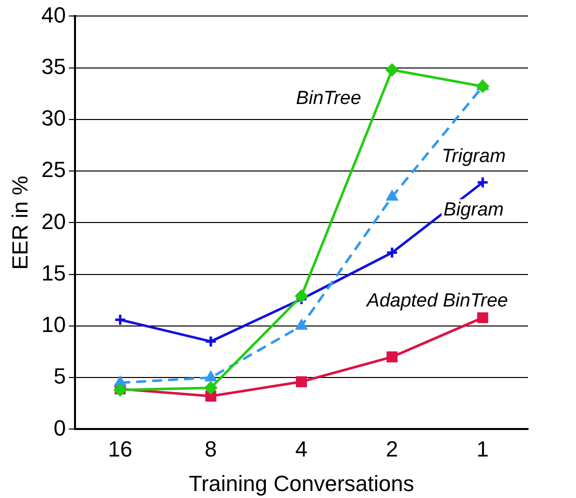  Describe the element at coordinates (53, 325) in the screenshot. I see `y-tick-label: 10` at that location.